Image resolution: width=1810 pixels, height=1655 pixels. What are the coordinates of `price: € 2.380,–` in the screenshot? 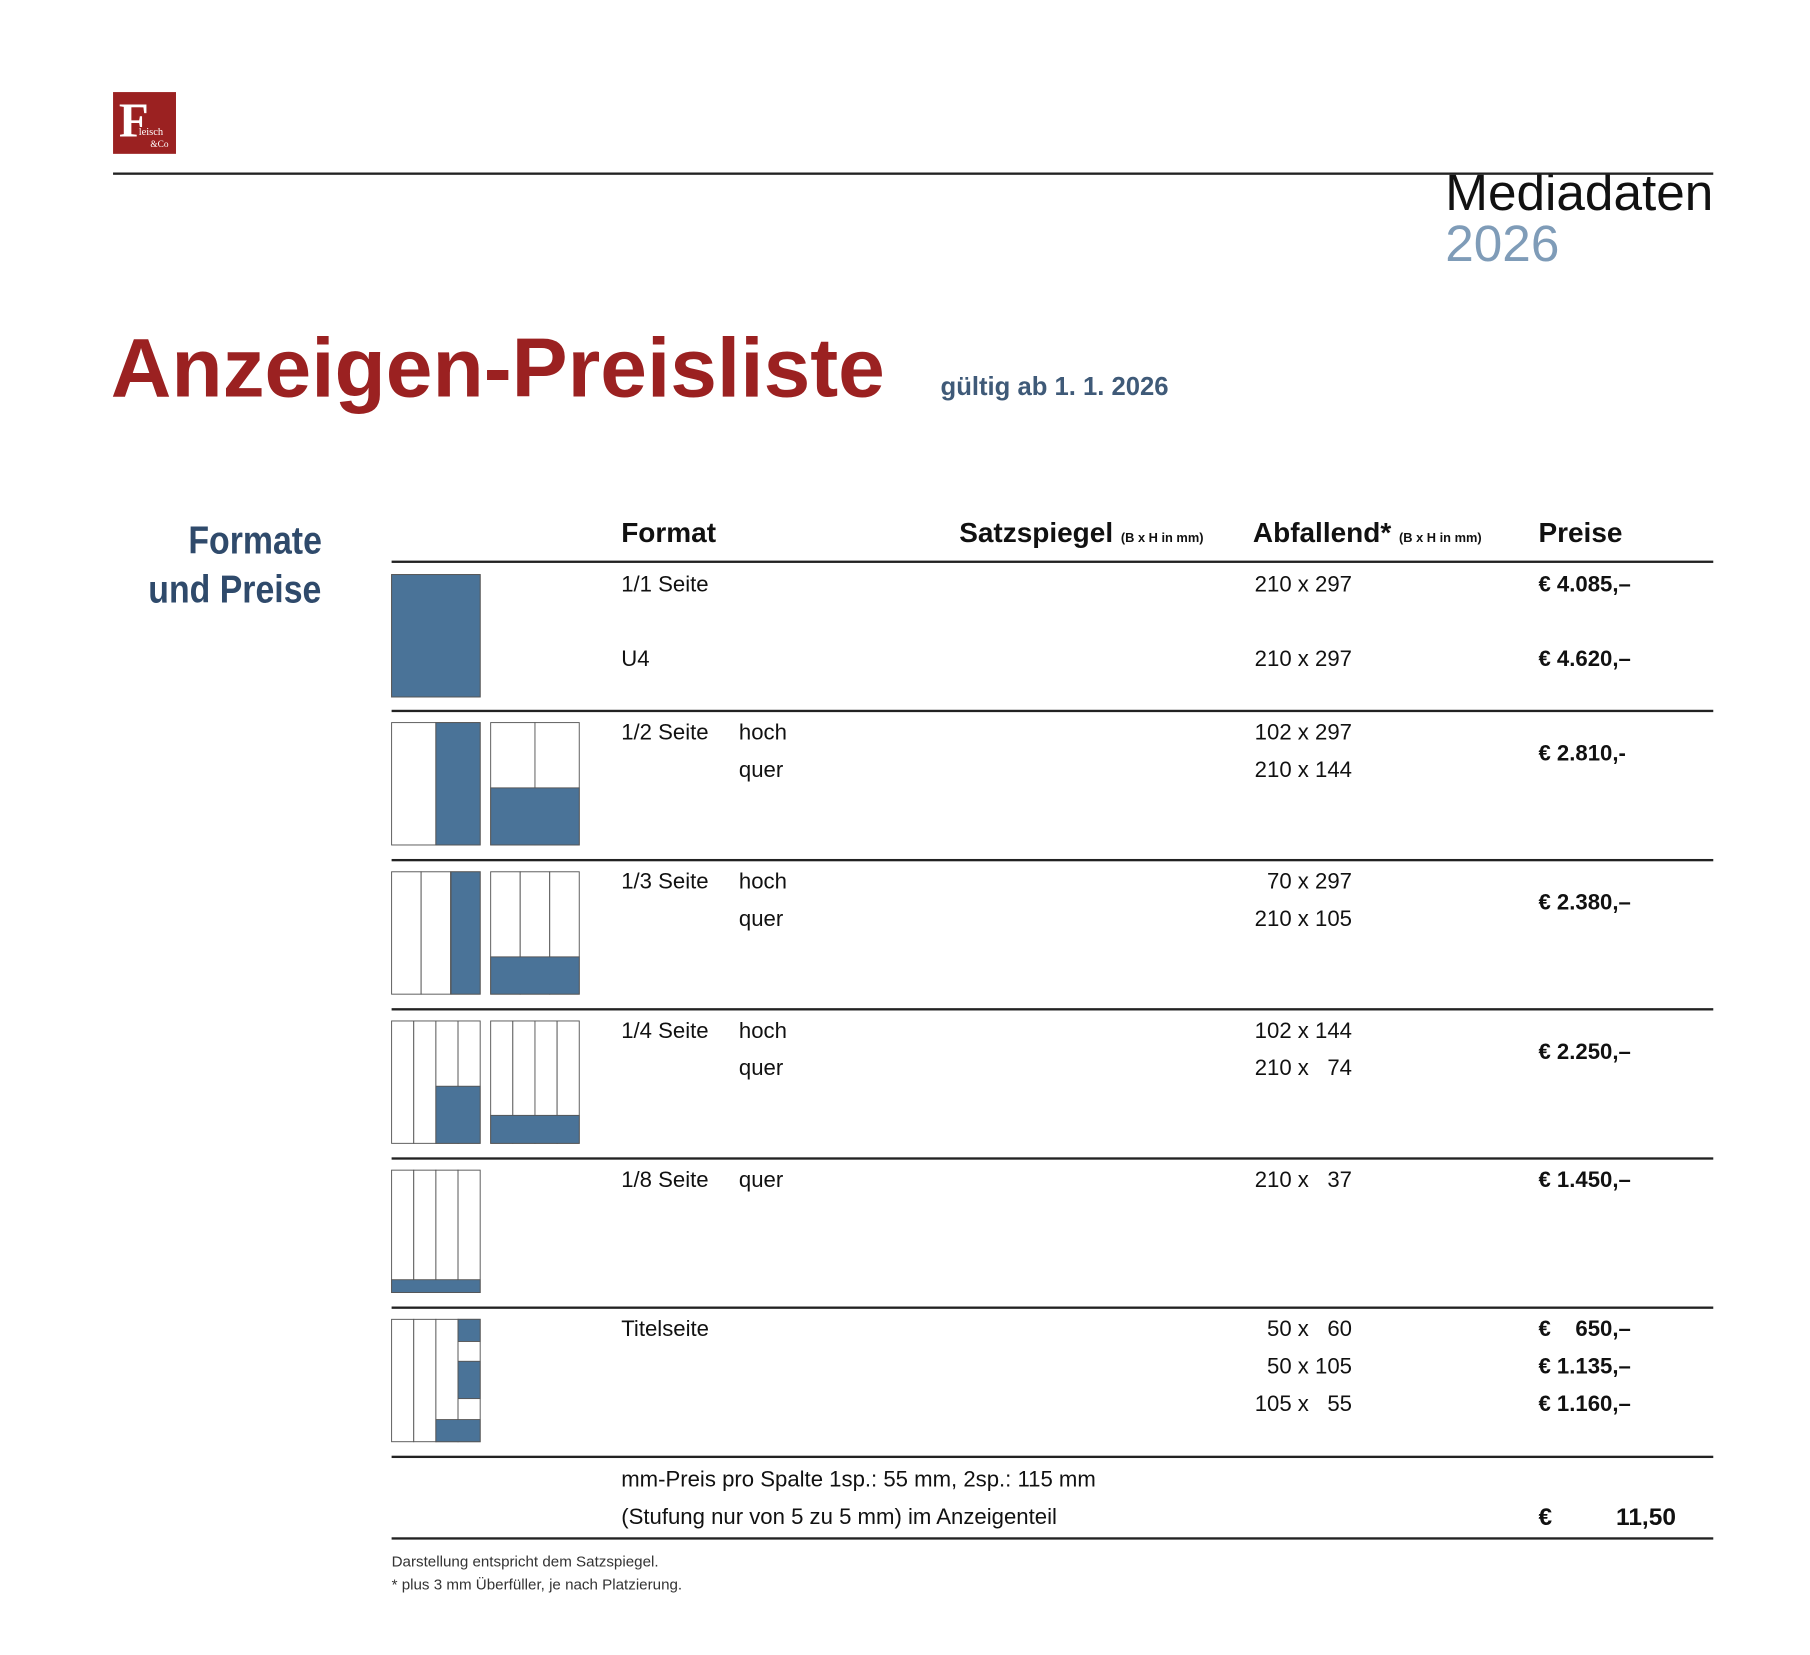 It's located at (1584, 903).